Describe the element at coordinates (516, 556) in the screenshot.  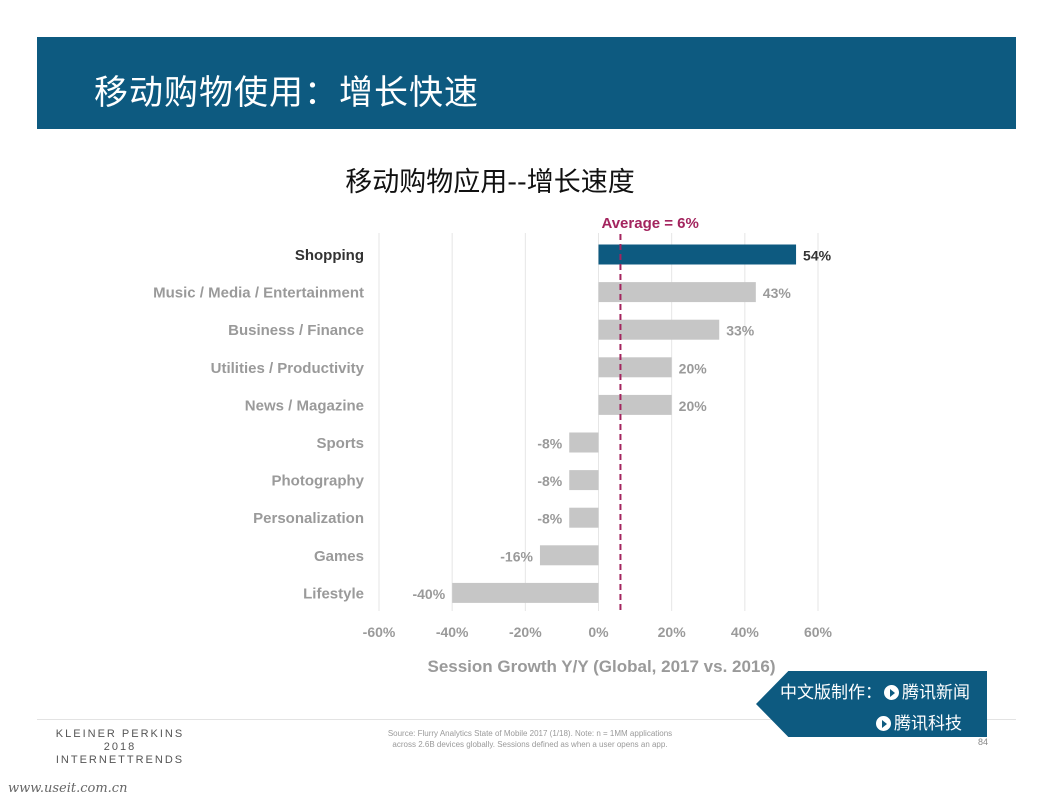
I see `data-label: -16%` at that location.